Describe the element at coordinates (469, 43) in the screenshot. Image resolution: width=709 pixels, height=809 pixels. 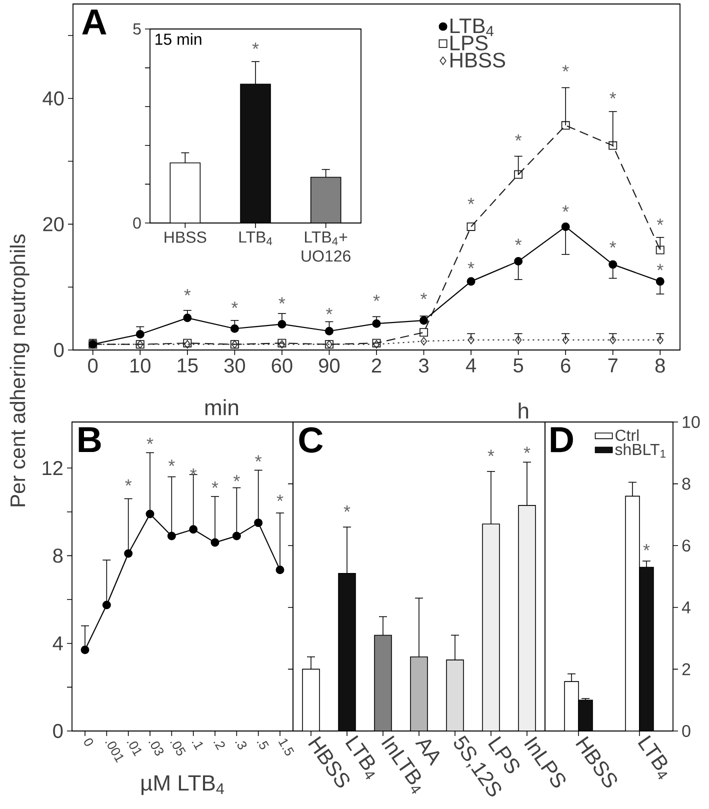
I see `legend-label: LPS` at that location.